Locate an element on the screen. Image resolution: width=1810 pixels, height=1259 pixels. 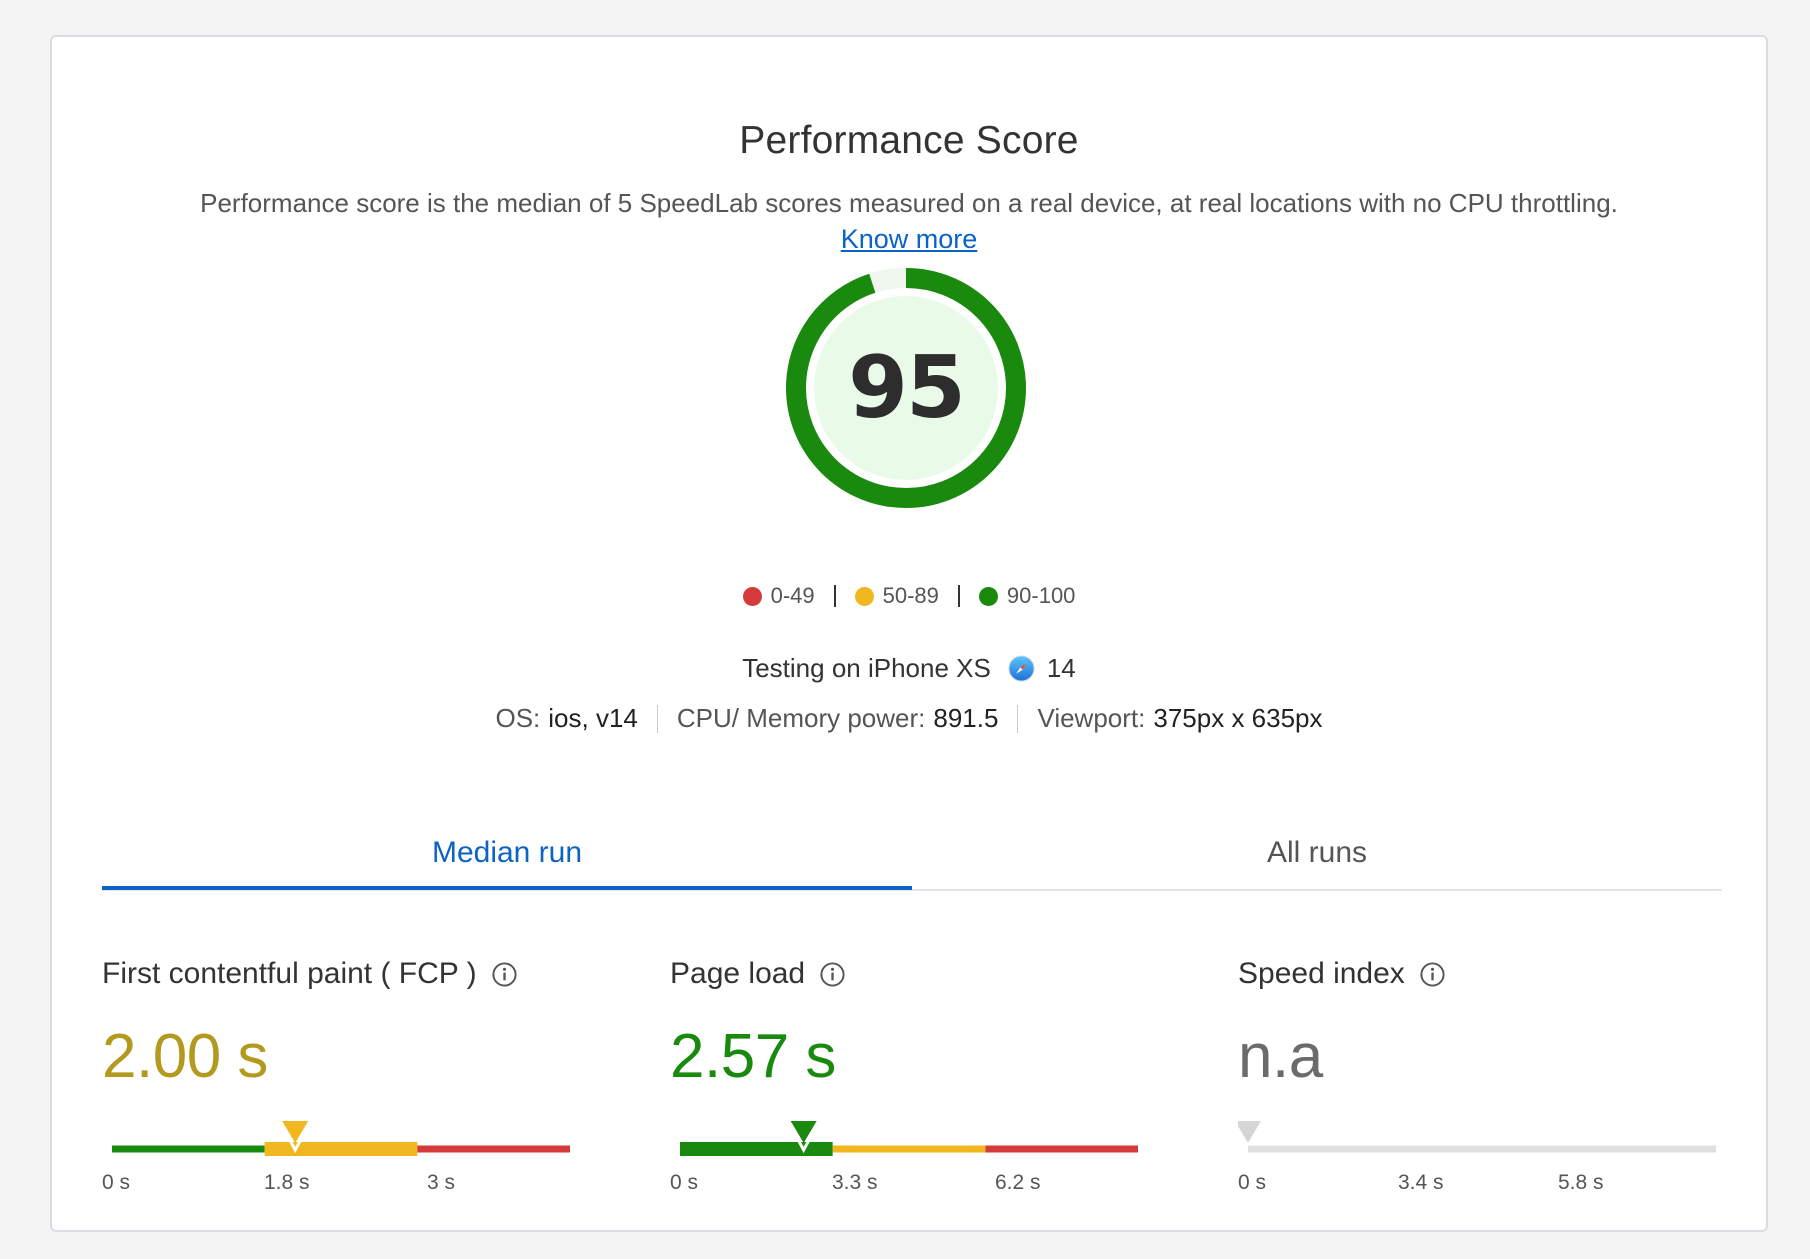
tick-label: 1.8 s is located at coordinates (287, 1182).